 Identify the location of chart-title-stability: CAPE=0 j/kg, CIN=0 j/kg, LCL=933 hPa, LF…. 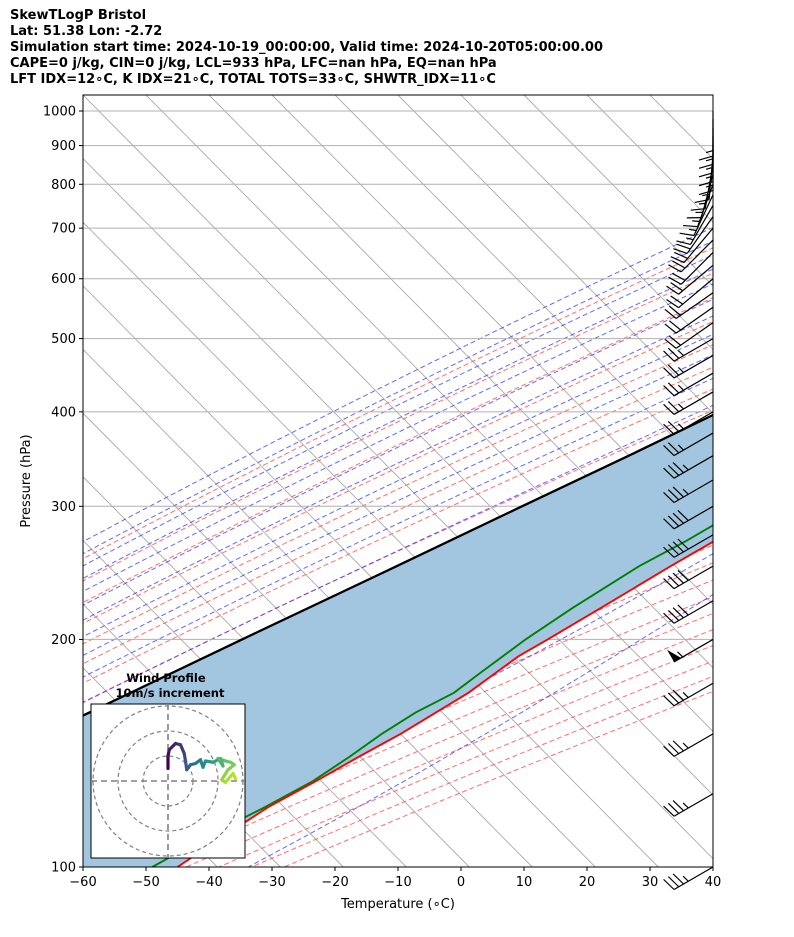
(253, 63).